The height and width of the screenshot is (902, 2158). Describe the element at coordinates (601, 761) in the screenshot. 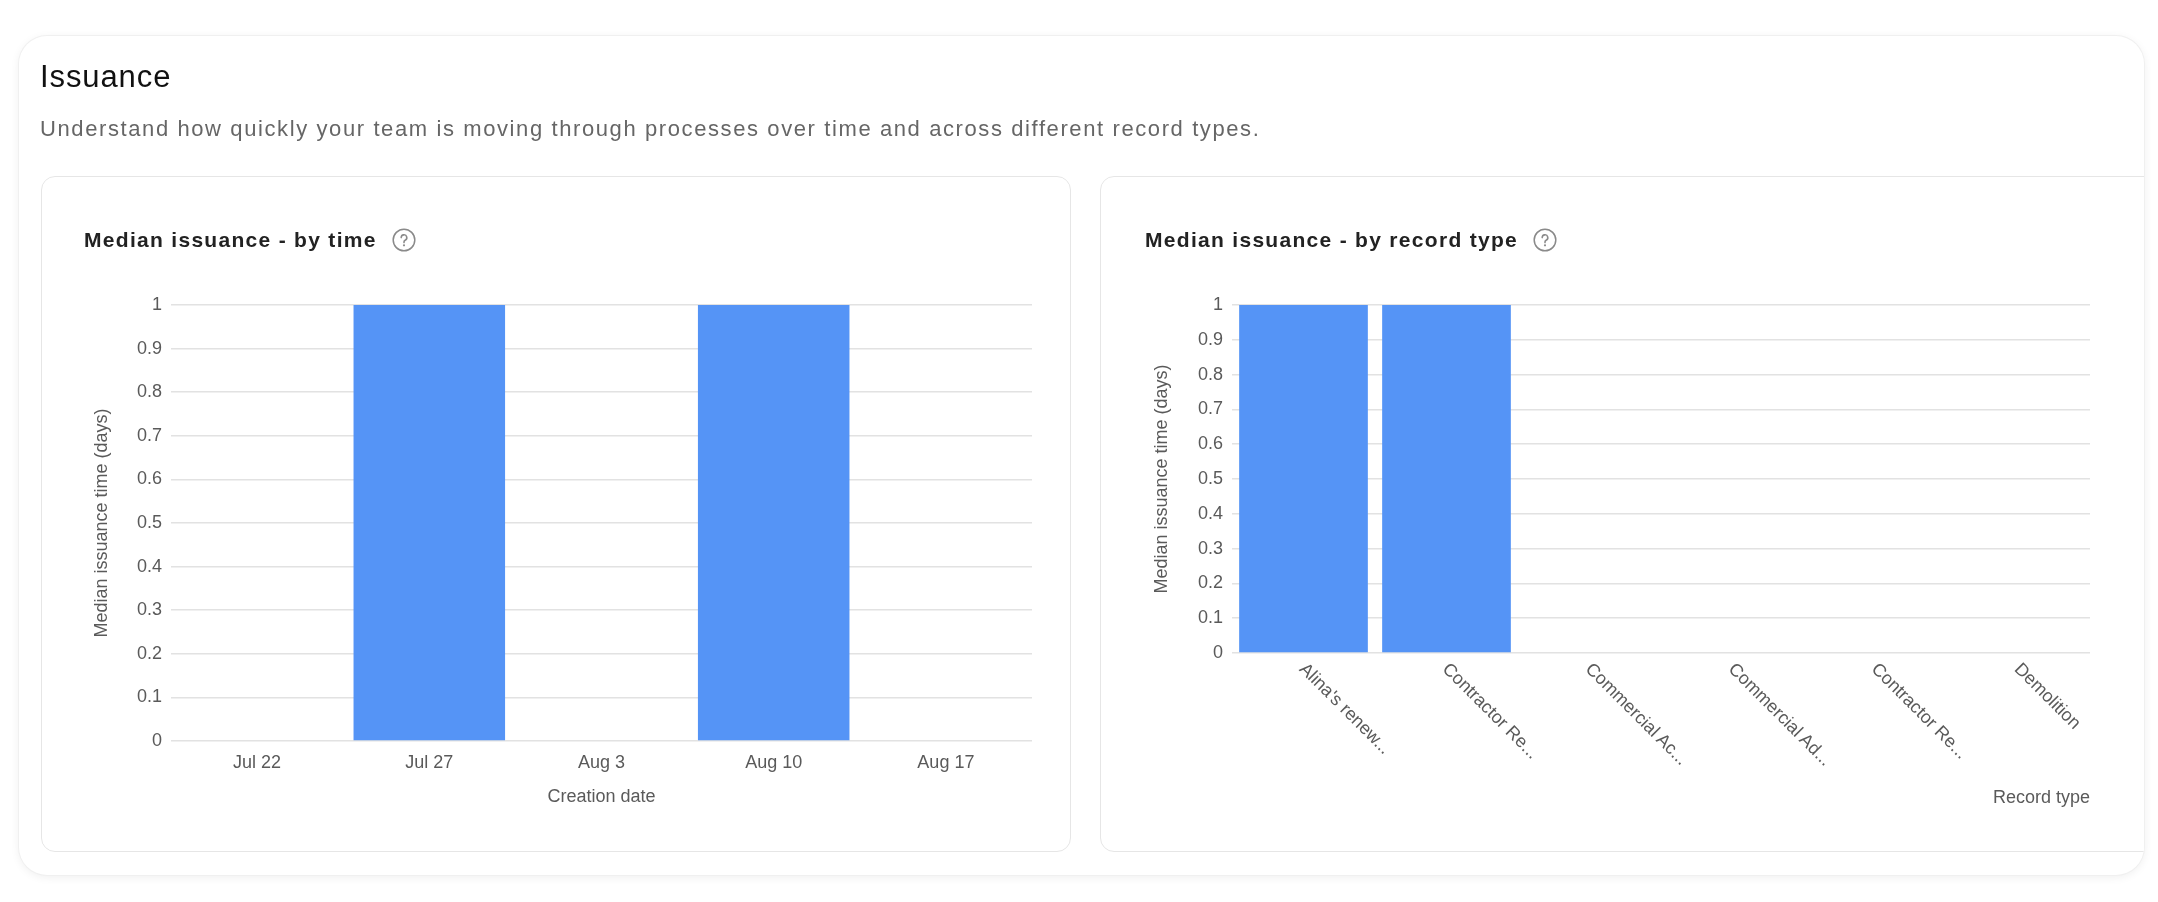

I see `x-tick-label: Aug 3` at that location.